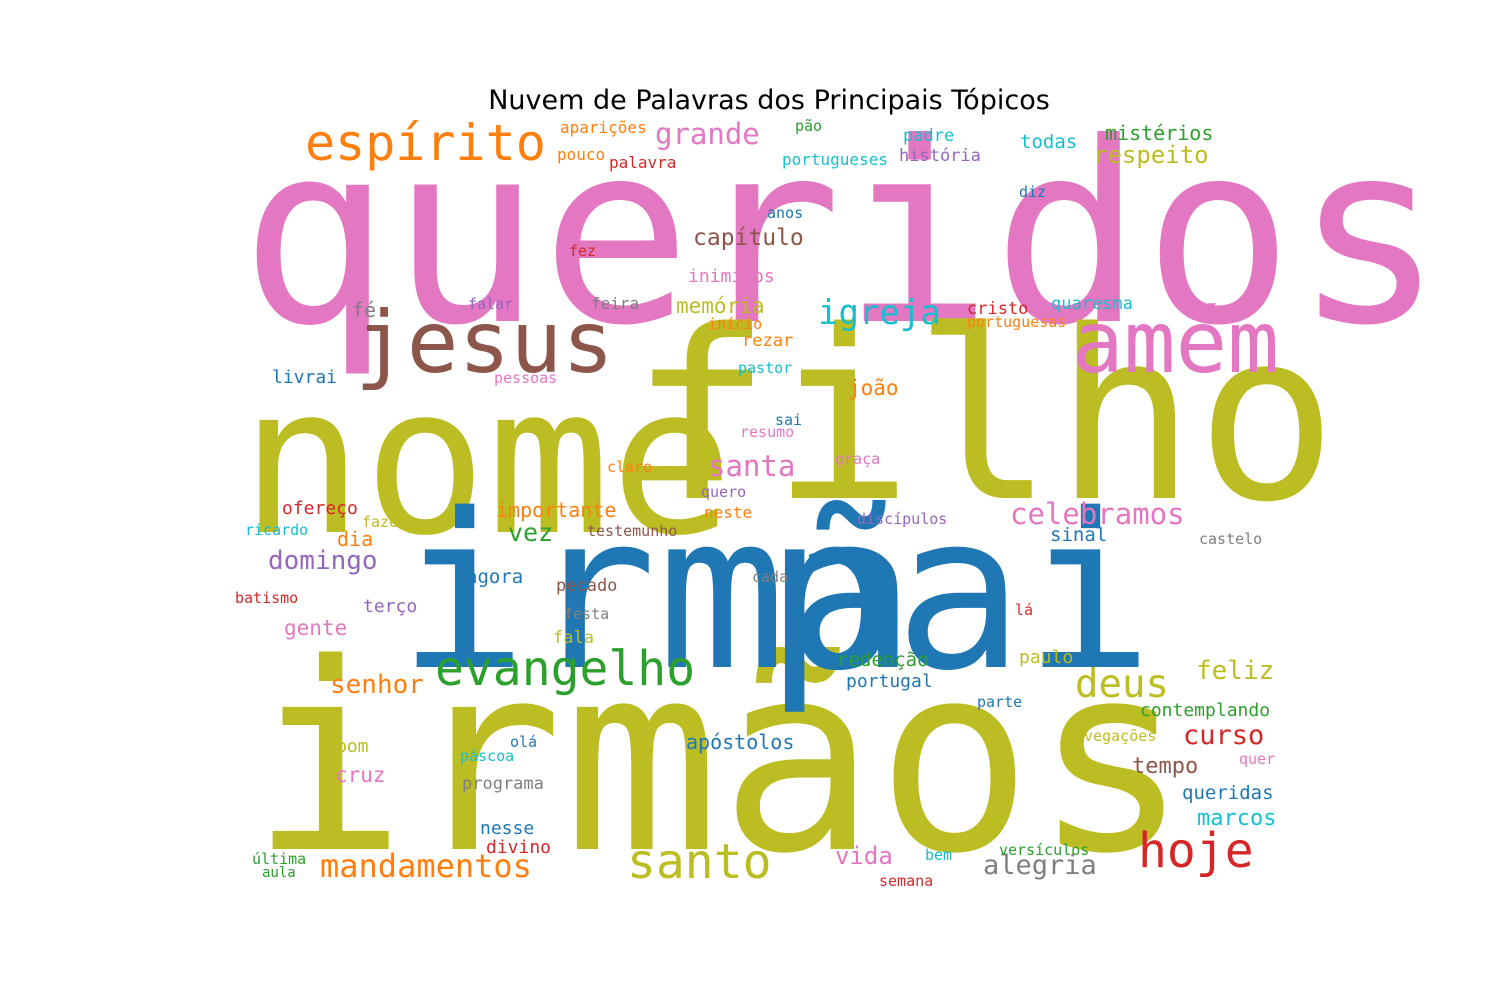 The width and height of the screenshot is (1500, 1000). Describe the element at coordinates (1044, 850) in the screenshot. I see `cloud-word: versículos` at that location.